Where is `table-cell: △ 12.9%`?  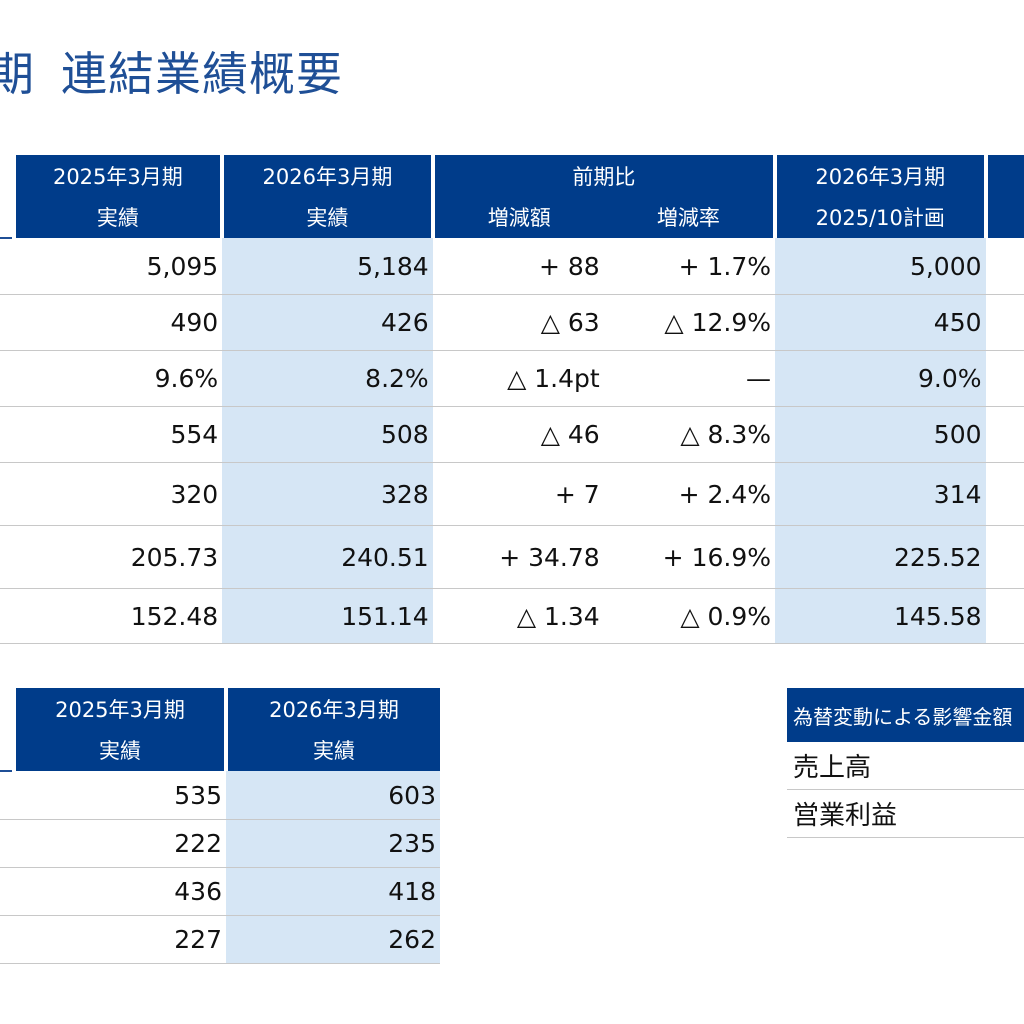
table-cell: △ 12.9% is located at coordinates (689, 322).